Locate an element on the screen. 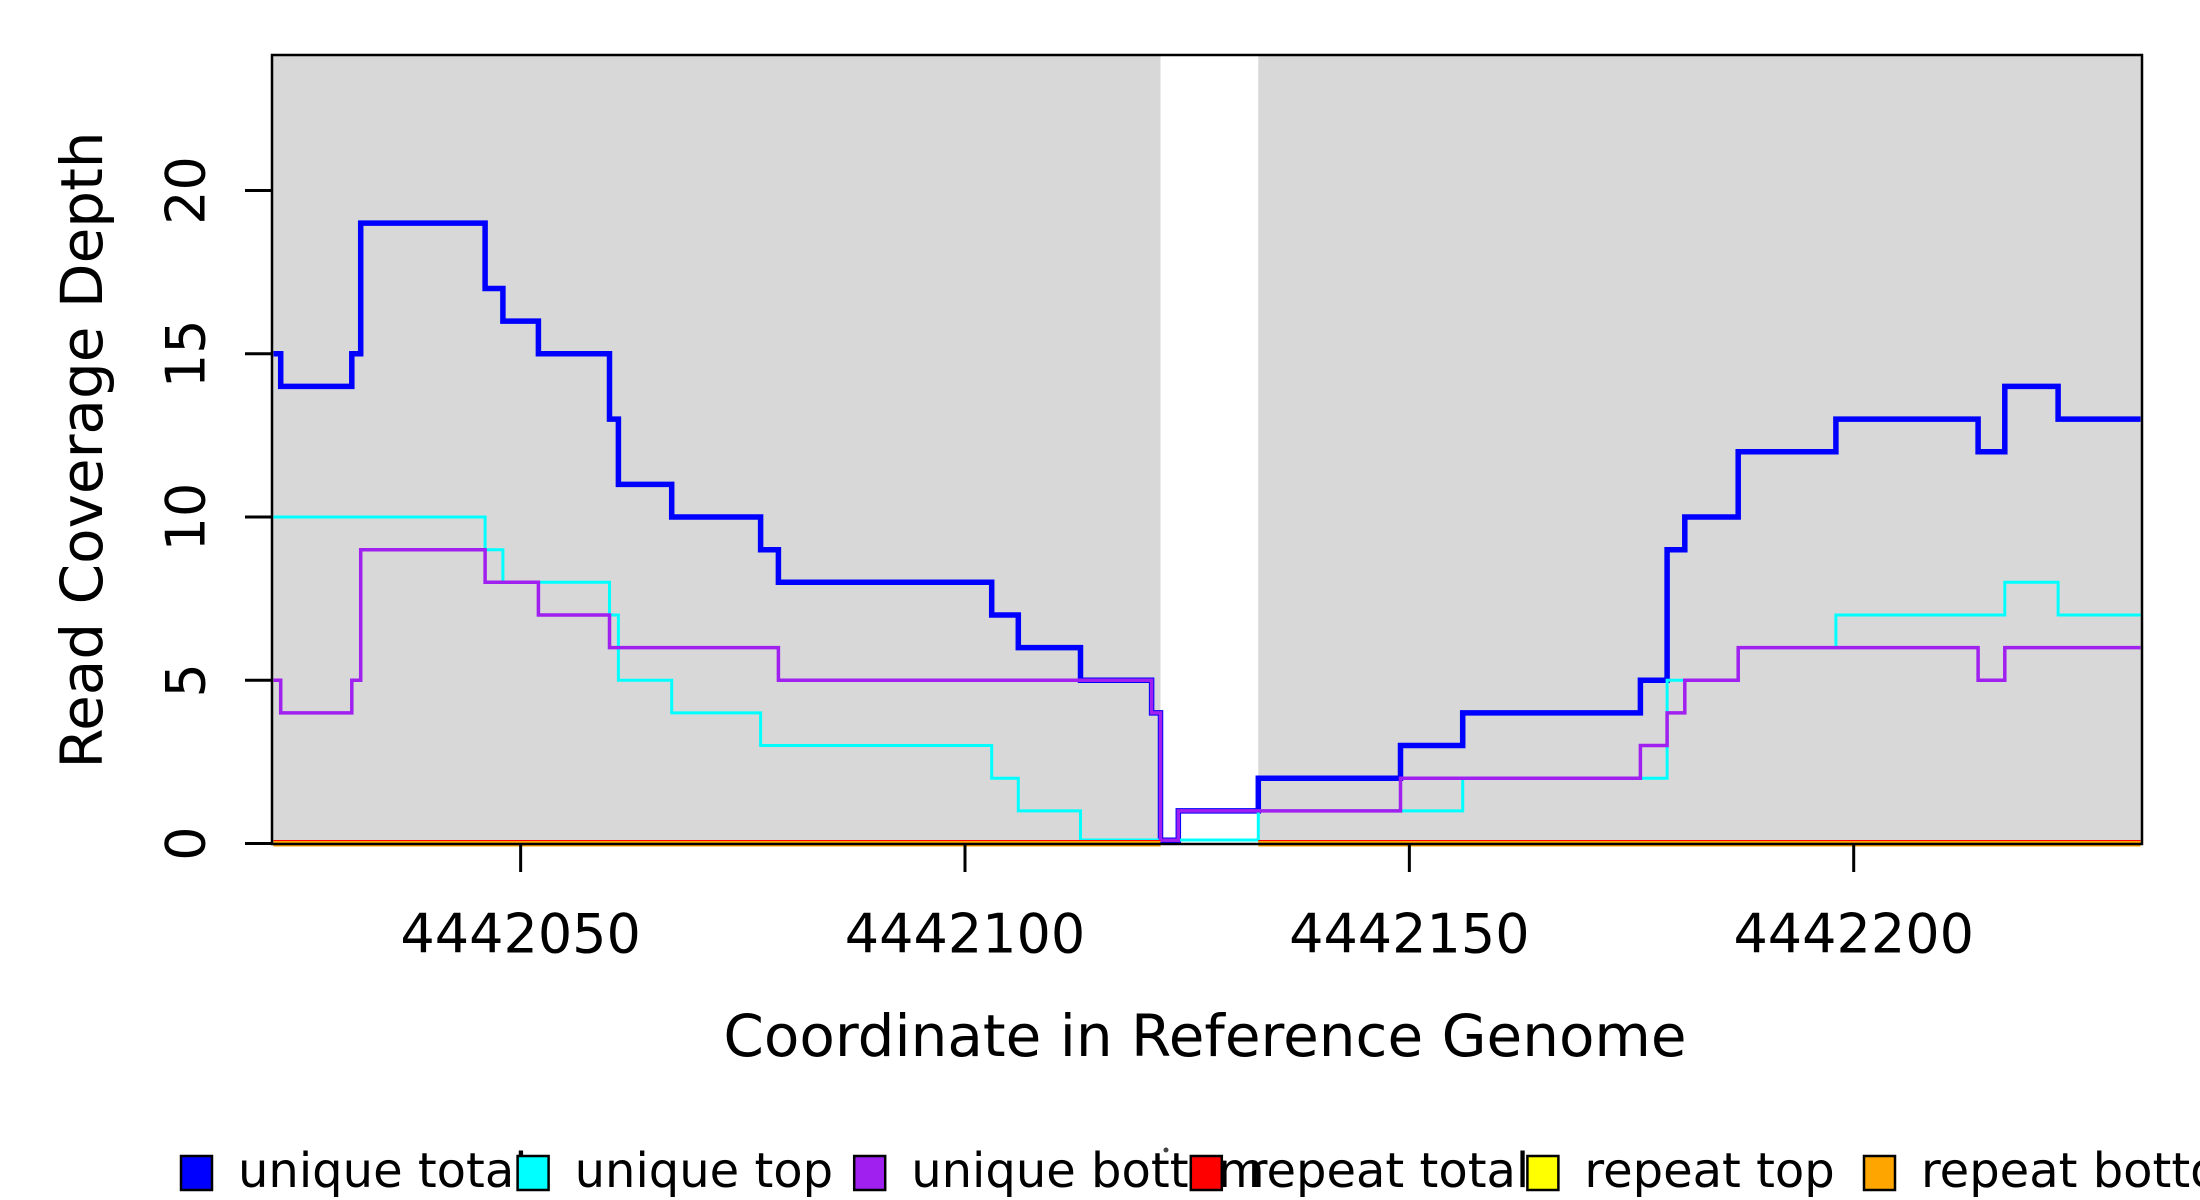  legend-swatch-repeat-top is located at coordinates (1543, 1173).